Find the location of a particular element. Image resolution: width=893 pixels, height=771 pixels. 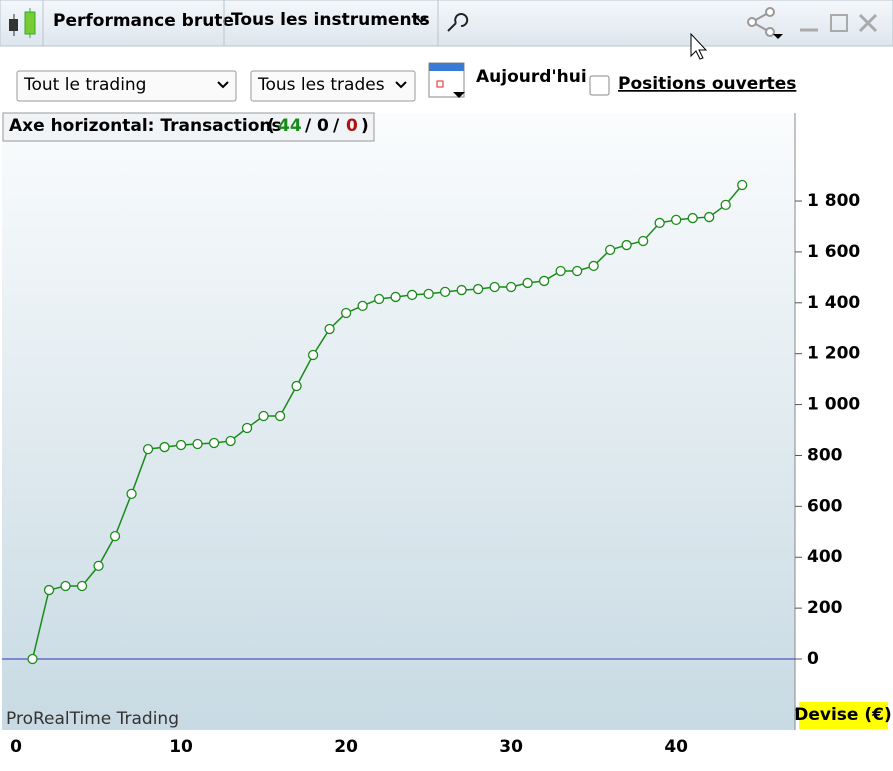

watermark: ProRealTime Trading is located at coordinates (92, 719).